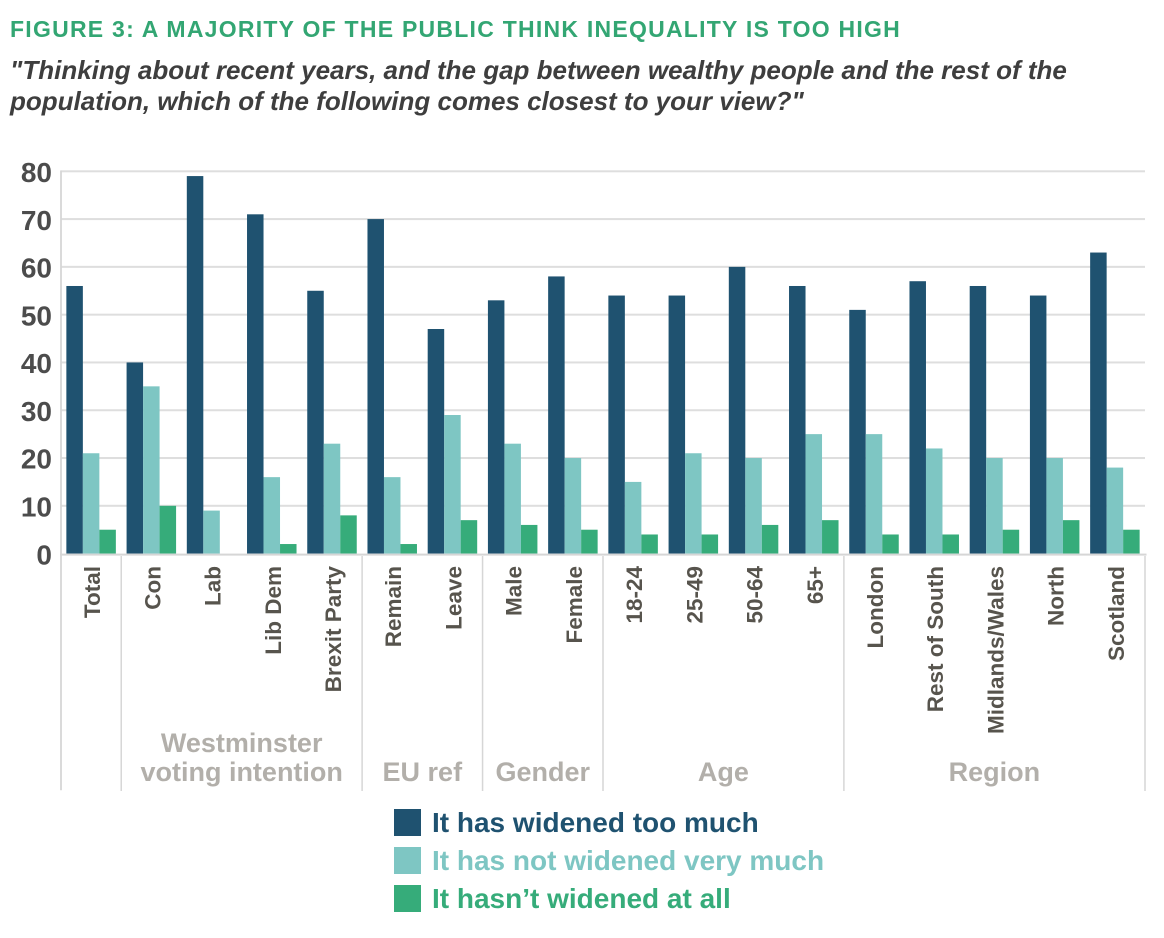 The height and width of the screenshot is (938, 1164). What do you see at coordinates (213, 586) in the screenshot?
I see `svg-text: Lab` at bounding box center [213, 586].